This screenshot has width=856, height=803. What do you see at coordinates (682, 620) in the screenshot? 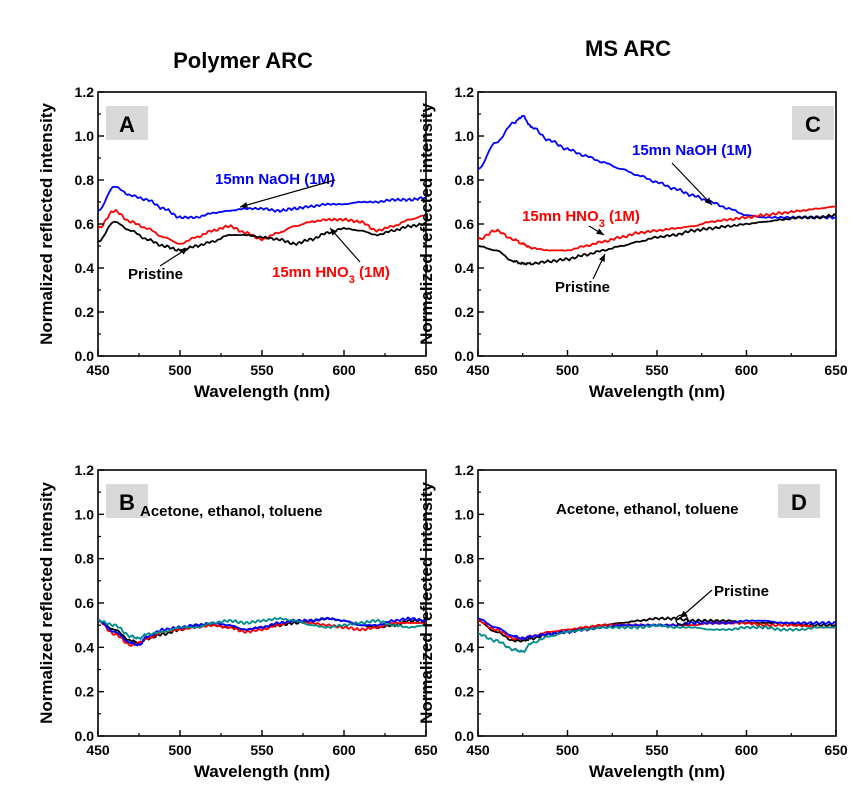
I see `pristine-marker-circle` at bounding box center [682, 620].